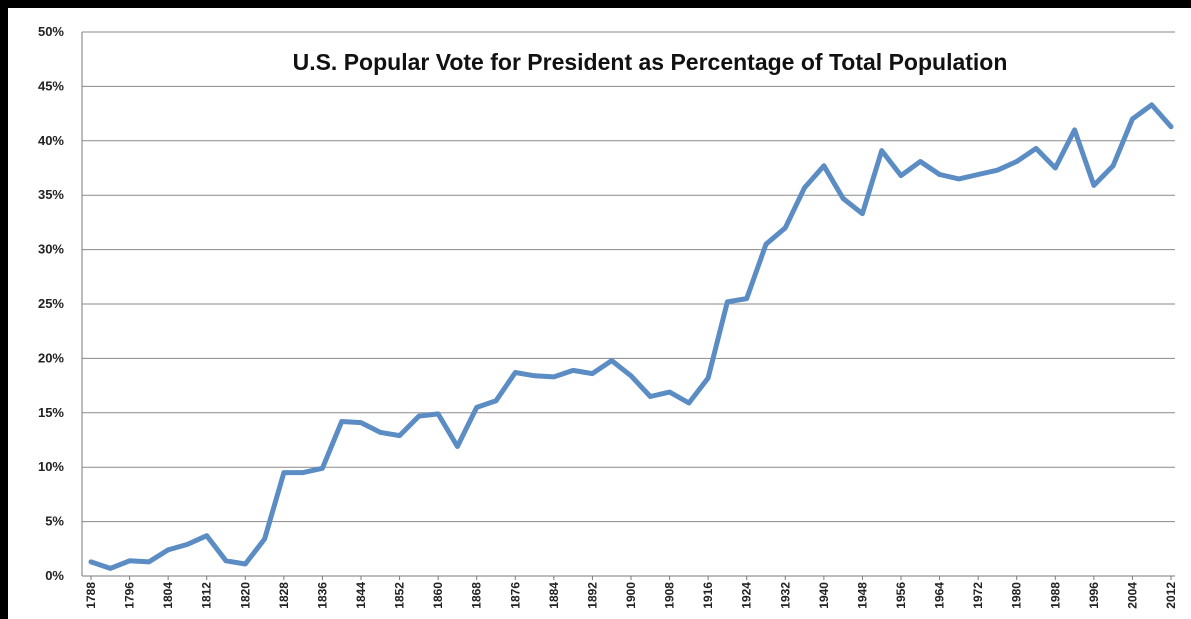 Image resolution: width=1191 pixels, height=619 pixels. I want to click on y-tick-label: 35%, so click(51, 194).